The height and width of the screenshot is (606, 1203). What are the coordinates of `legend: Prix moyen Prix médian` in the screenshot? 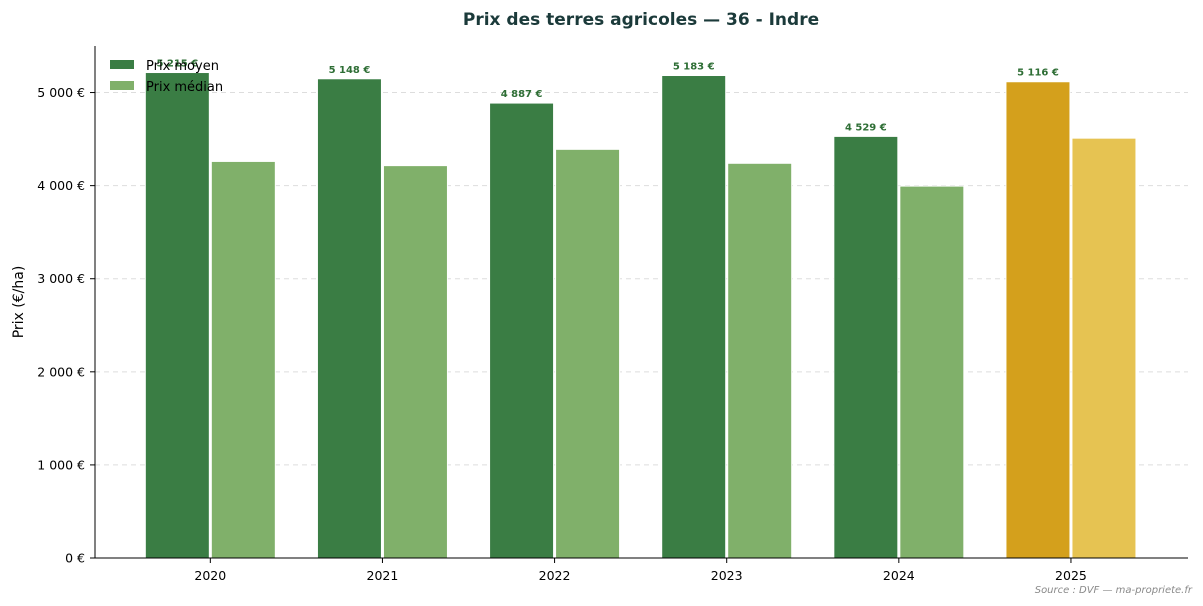 It's located at (166, 77).